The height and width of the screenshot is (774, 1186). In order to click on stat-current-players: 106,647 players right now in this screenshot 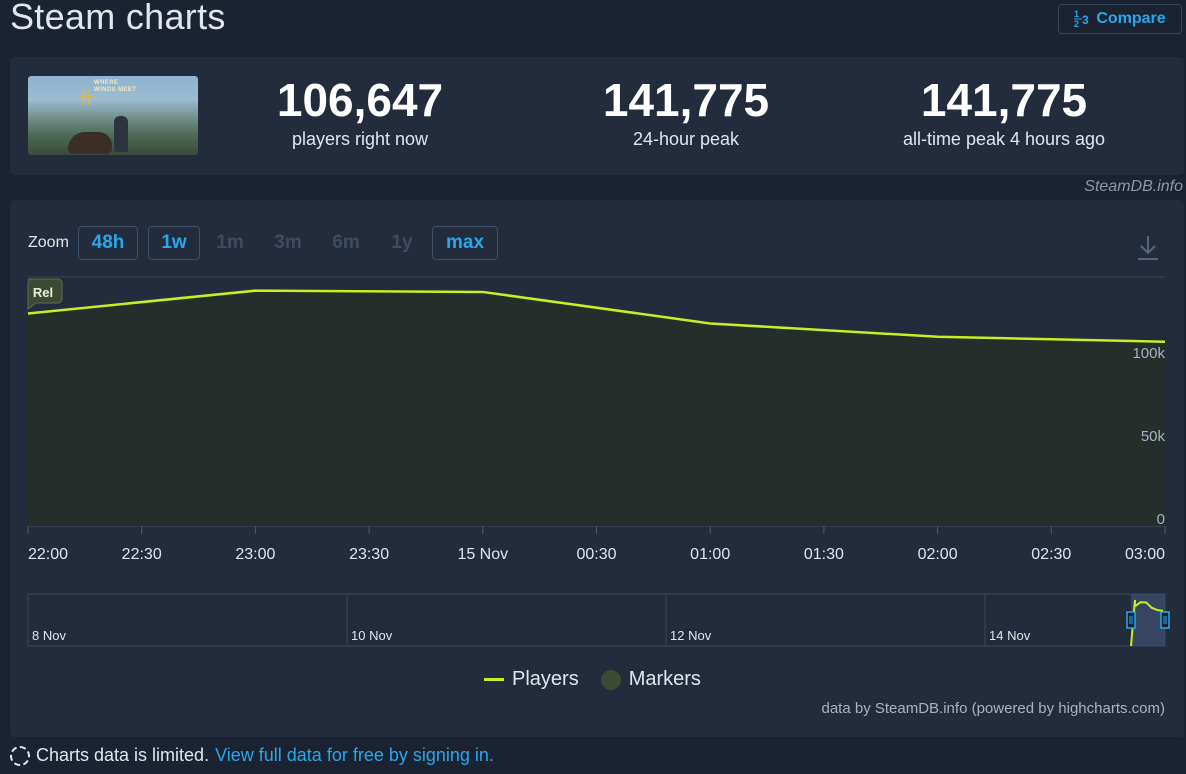, I will do `click(360, 111)`.